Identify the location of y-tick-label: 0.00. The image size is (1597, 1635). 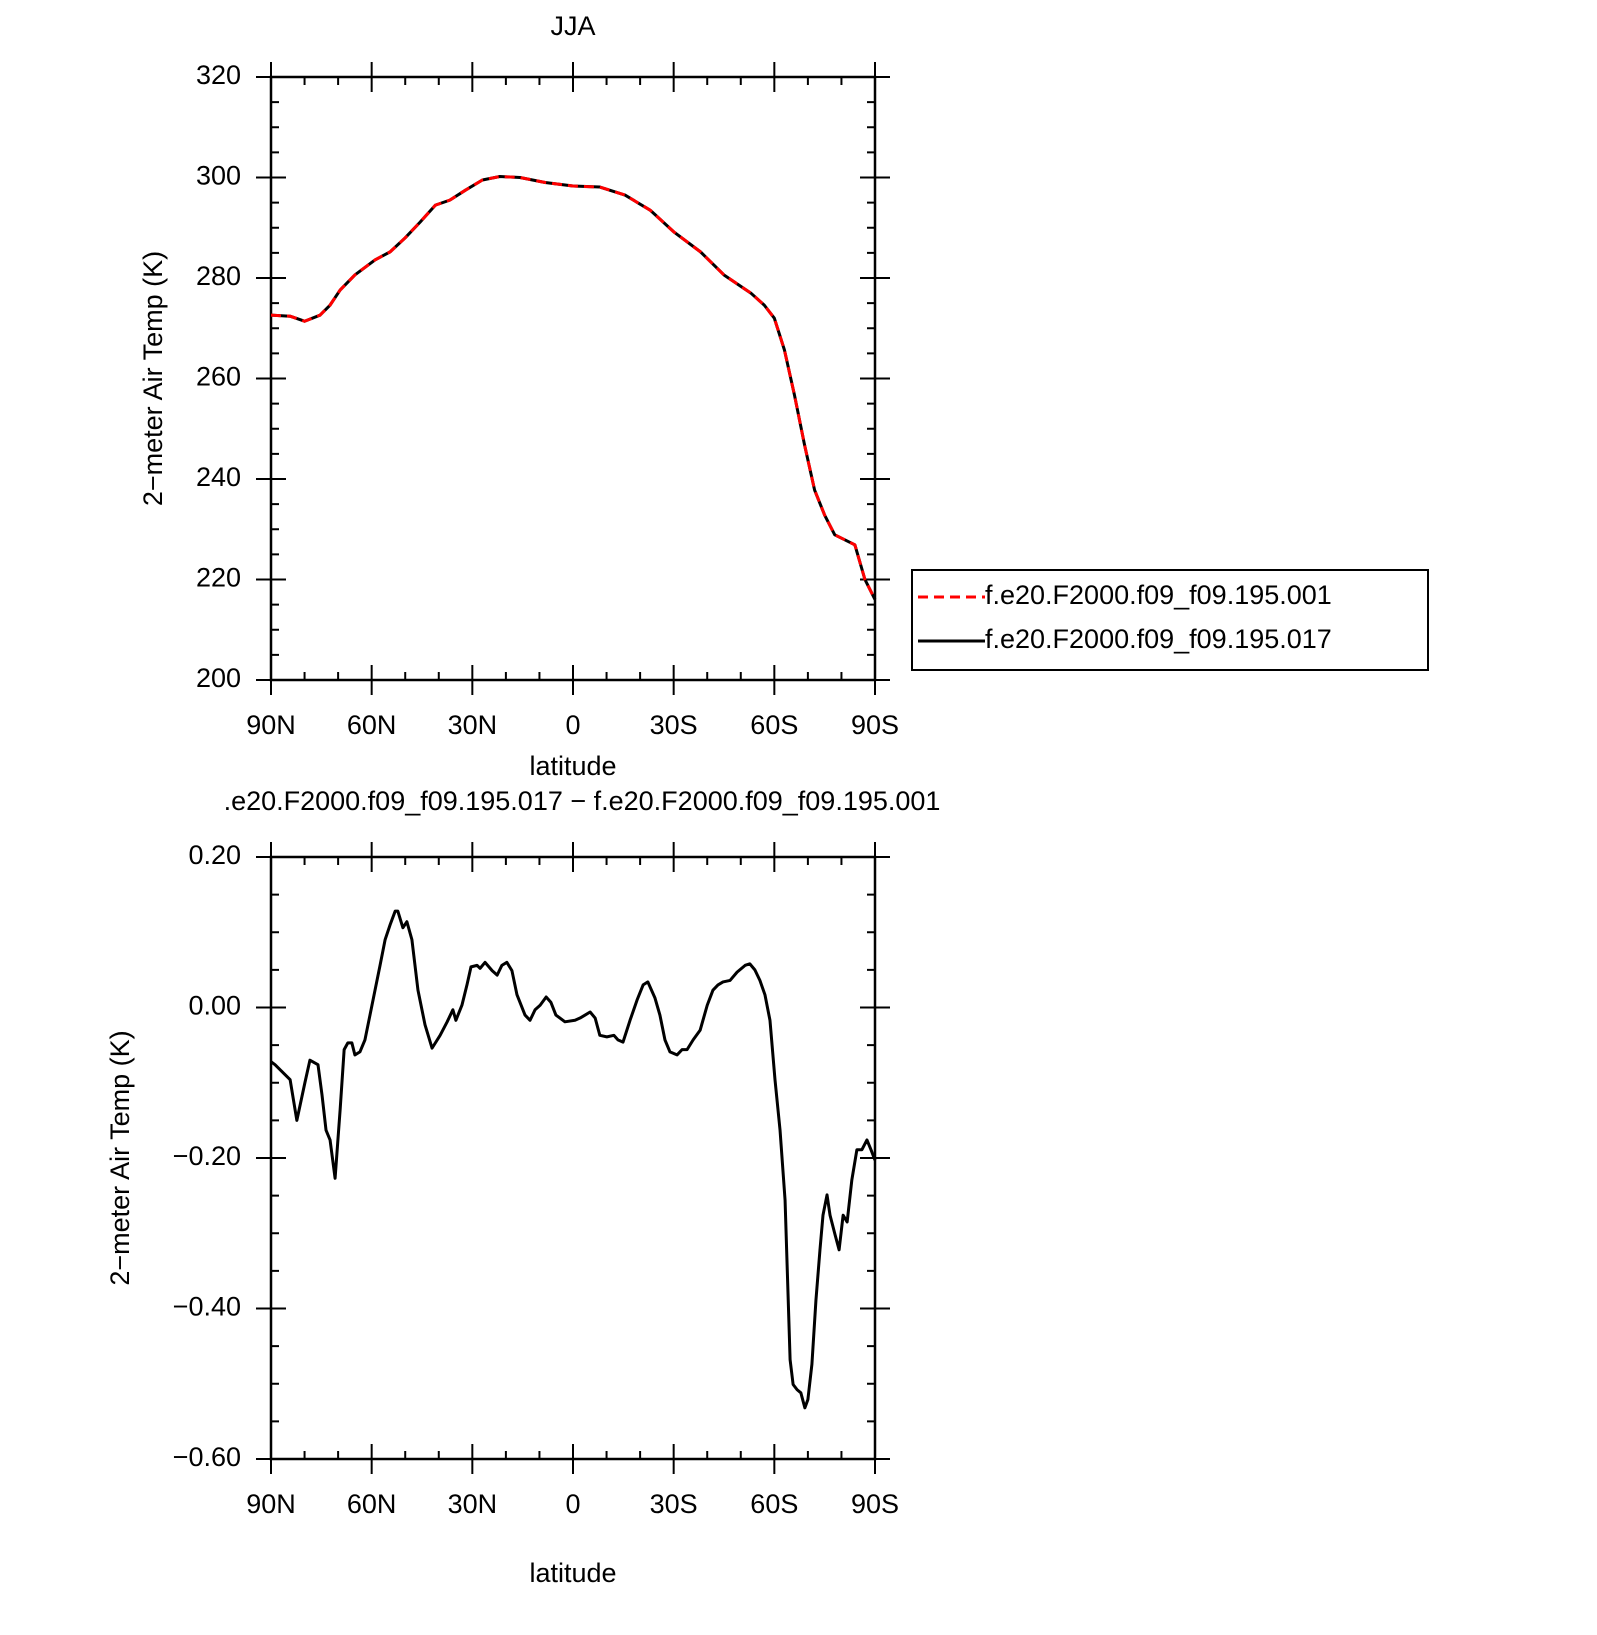
(214, 1006).